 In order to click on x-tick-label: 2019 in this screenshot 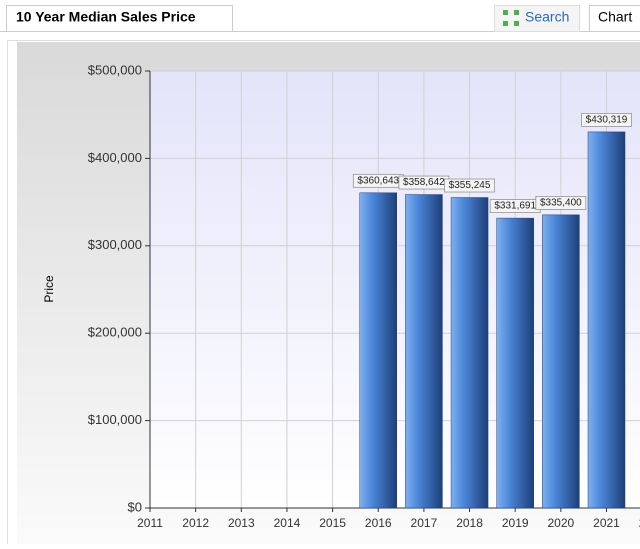, I will do `click(515, 523)`.